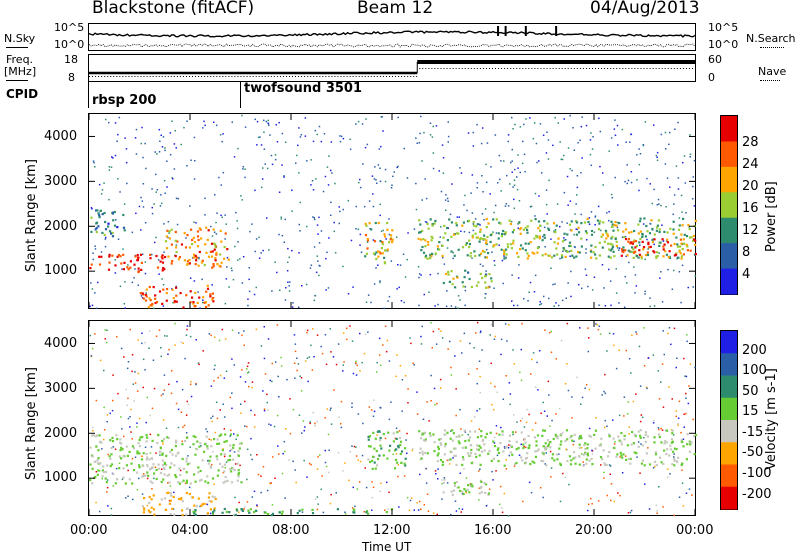 This screenshot has width=800, height=554. I want to click on freq-underline, so click(17, 80).